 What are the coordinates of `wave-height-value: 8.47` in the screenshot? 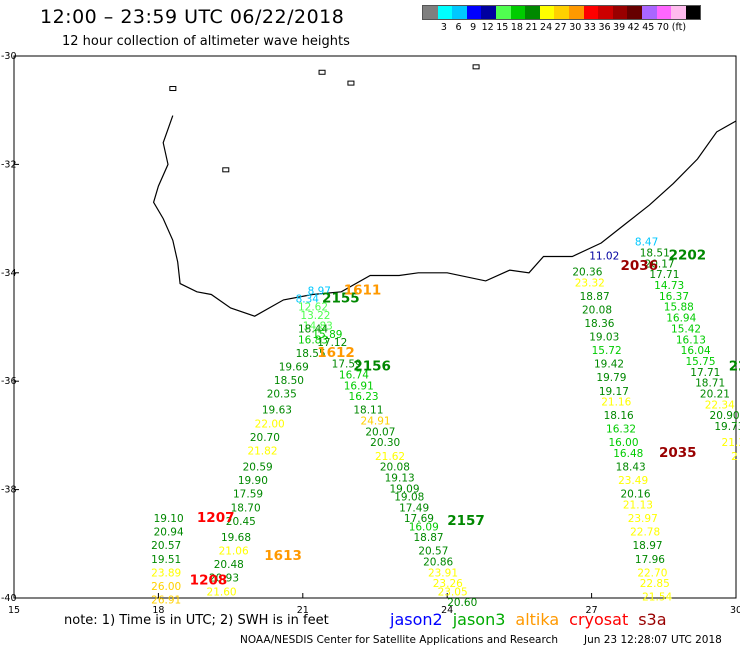 It's located at (646, 243).